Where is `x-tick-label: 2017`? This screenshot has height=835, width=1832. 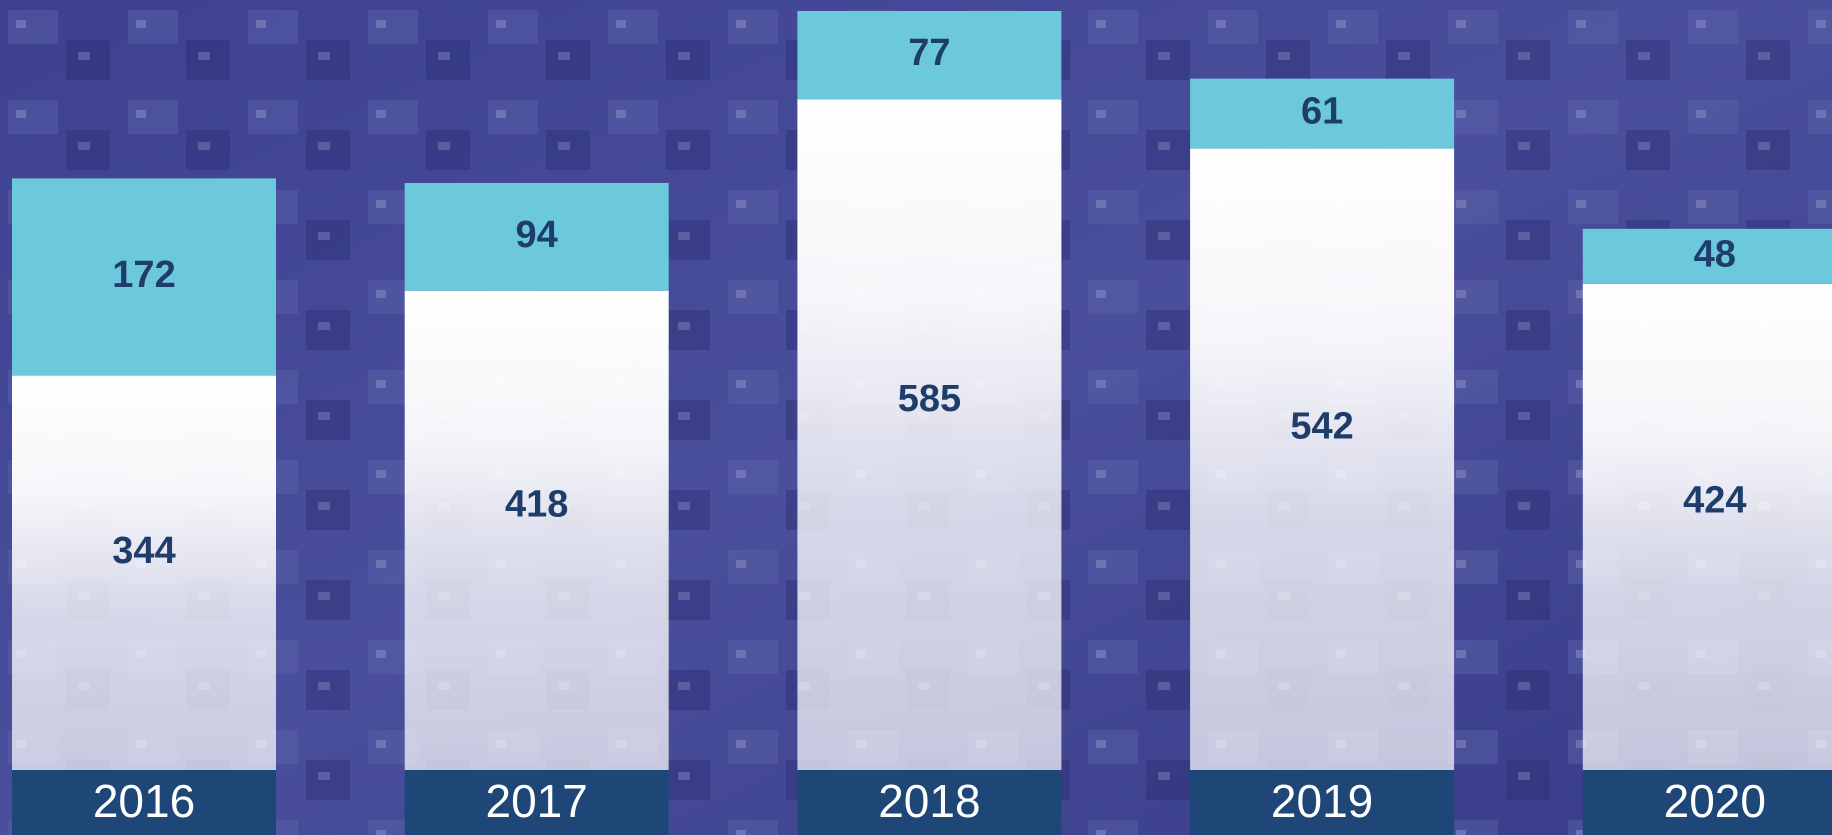 x-tick-label: 2017 is located at coordinates (537, 801).